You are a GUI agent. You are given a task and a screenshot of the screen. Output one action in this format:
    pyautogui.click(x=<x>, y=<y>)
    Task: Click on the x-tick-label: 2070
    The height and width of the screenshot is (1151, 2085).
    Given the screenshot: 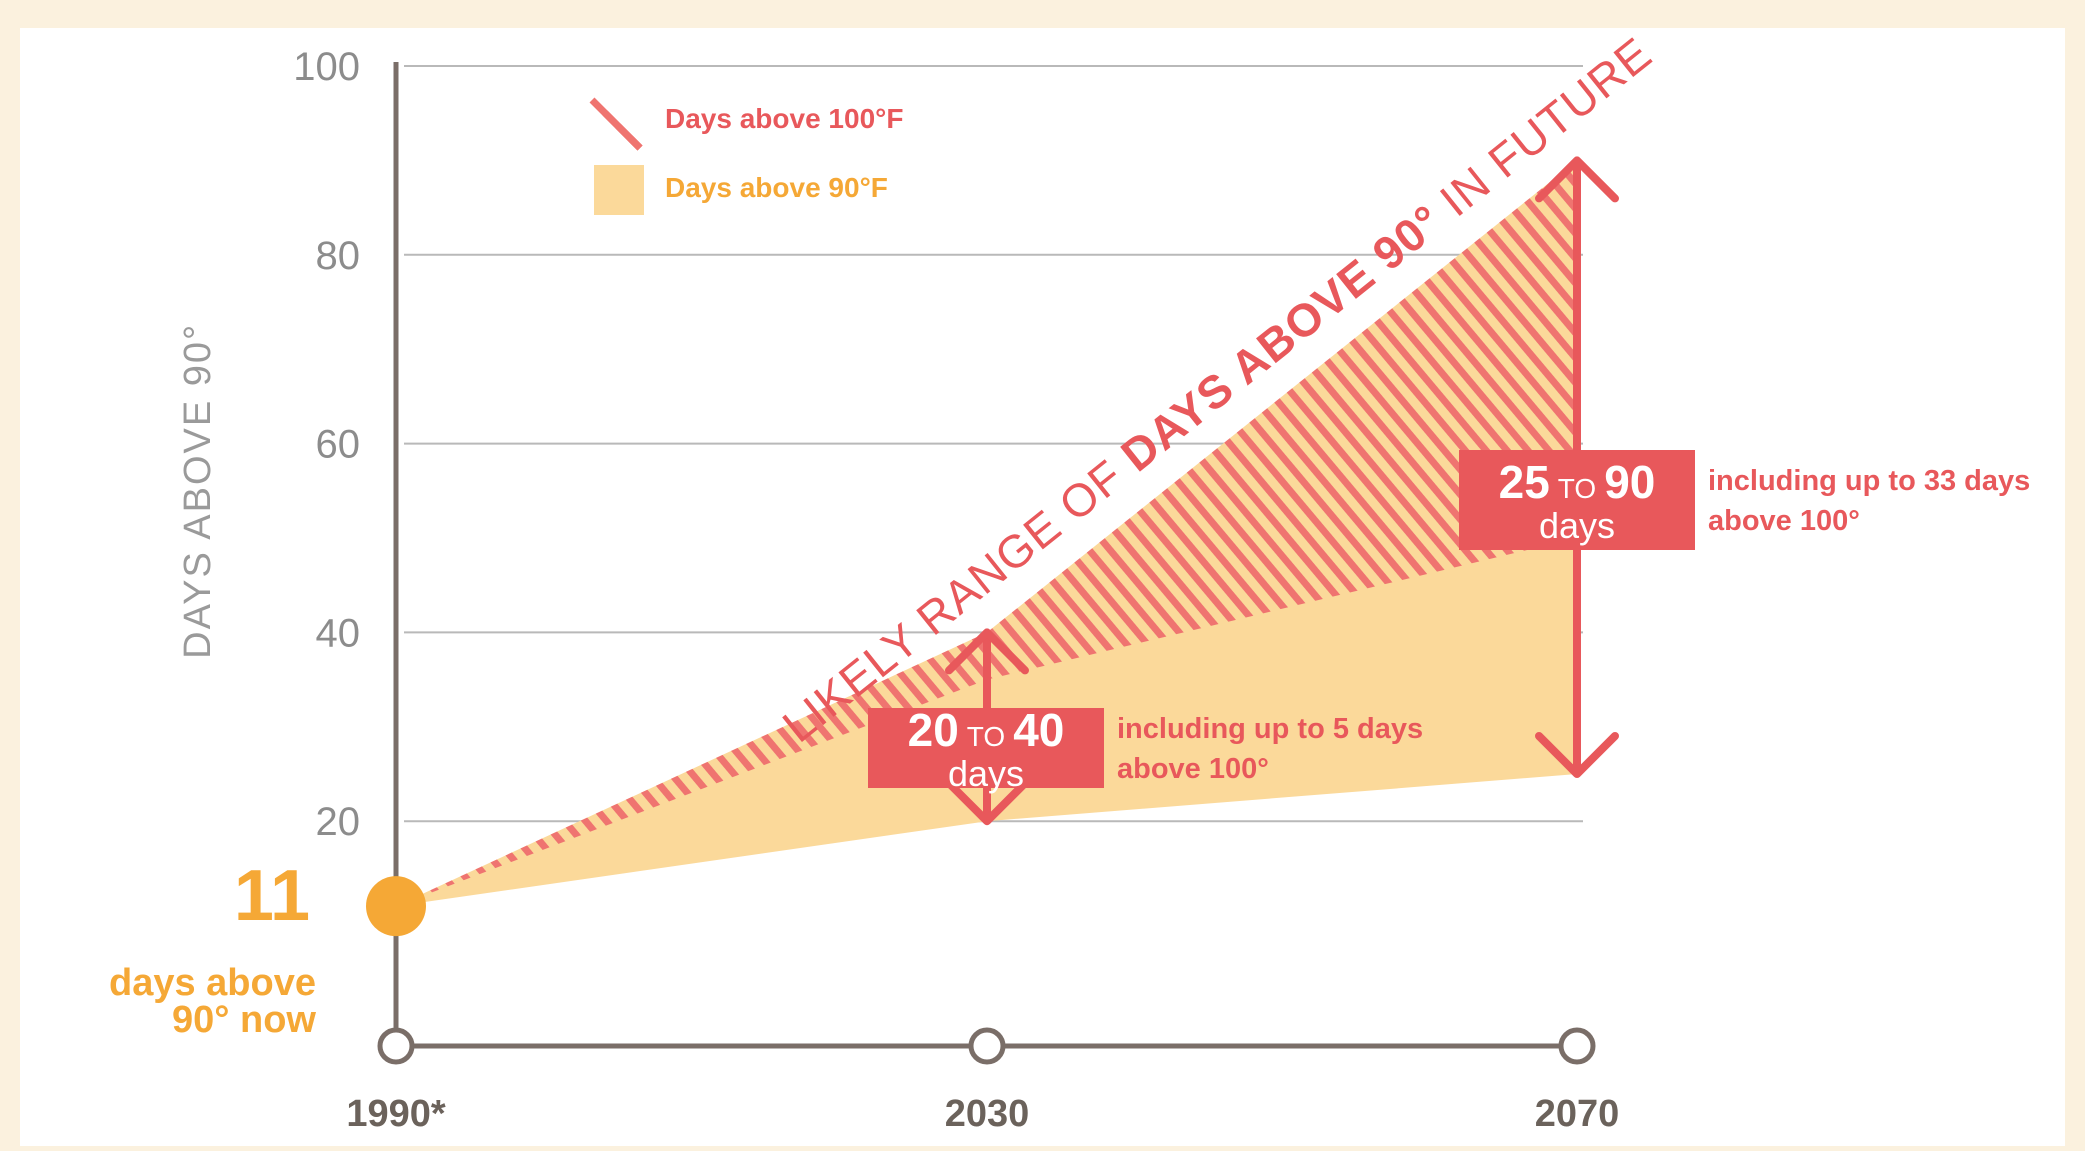 What is the action you would take?
    pyautogui.click(x=1577, y=1114)
    